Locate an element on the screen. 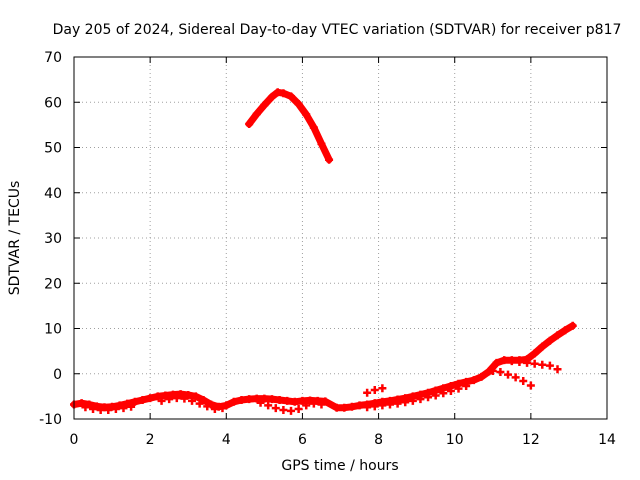 The image size is (640, 480). y-tick-label: 0 is located at coordinates (57, 375).